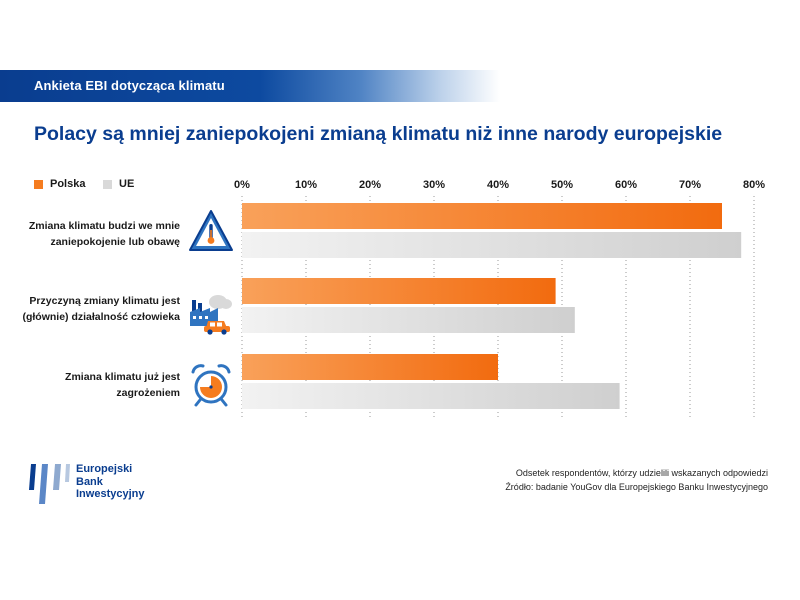  Describe the element at coordinates (104, 301) in the screenshot. I see `row-label-2-line1: Przyczyną zmiany klimatu jest` at that location.